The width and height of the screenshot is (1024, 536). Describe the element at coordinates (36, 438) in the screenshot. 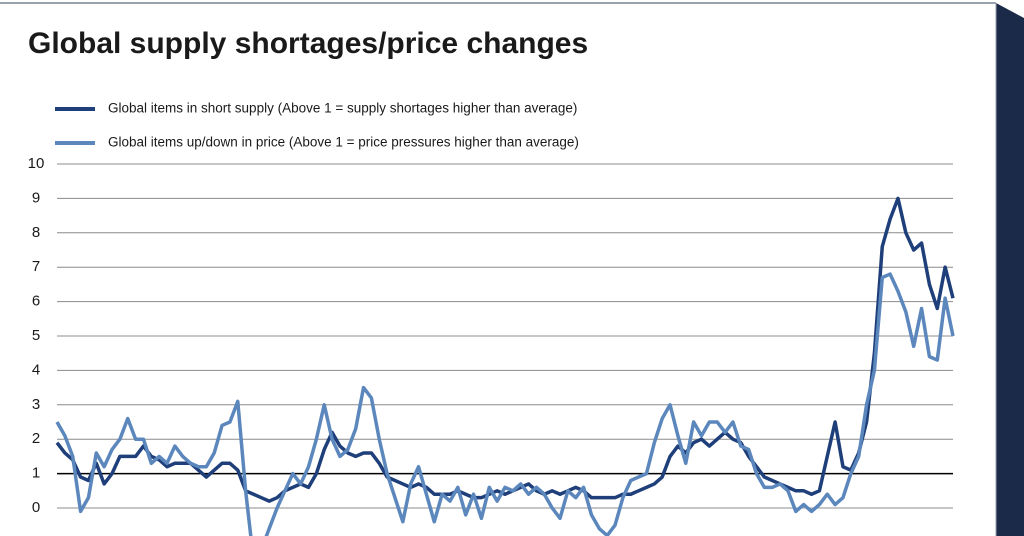

I see `y-tick-label: 2` at that location.